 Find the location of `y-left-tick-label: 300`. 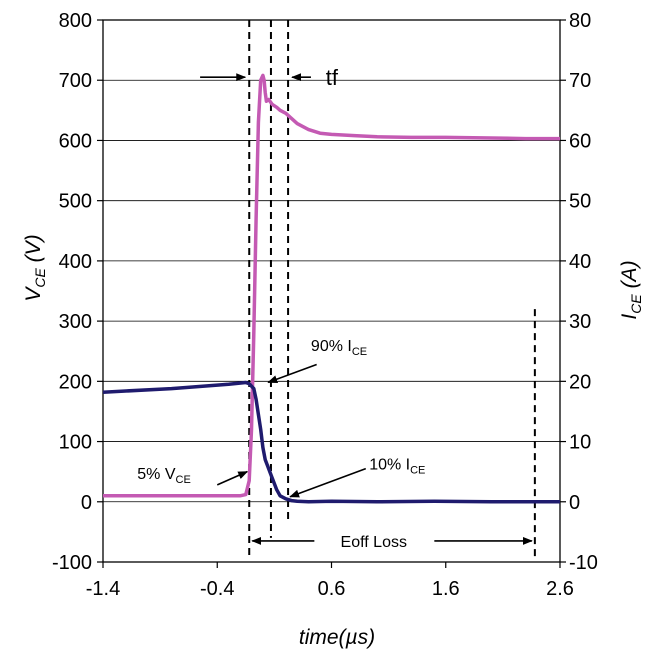

y-left-tick-label: 300 is located at coordinates (75, 322).